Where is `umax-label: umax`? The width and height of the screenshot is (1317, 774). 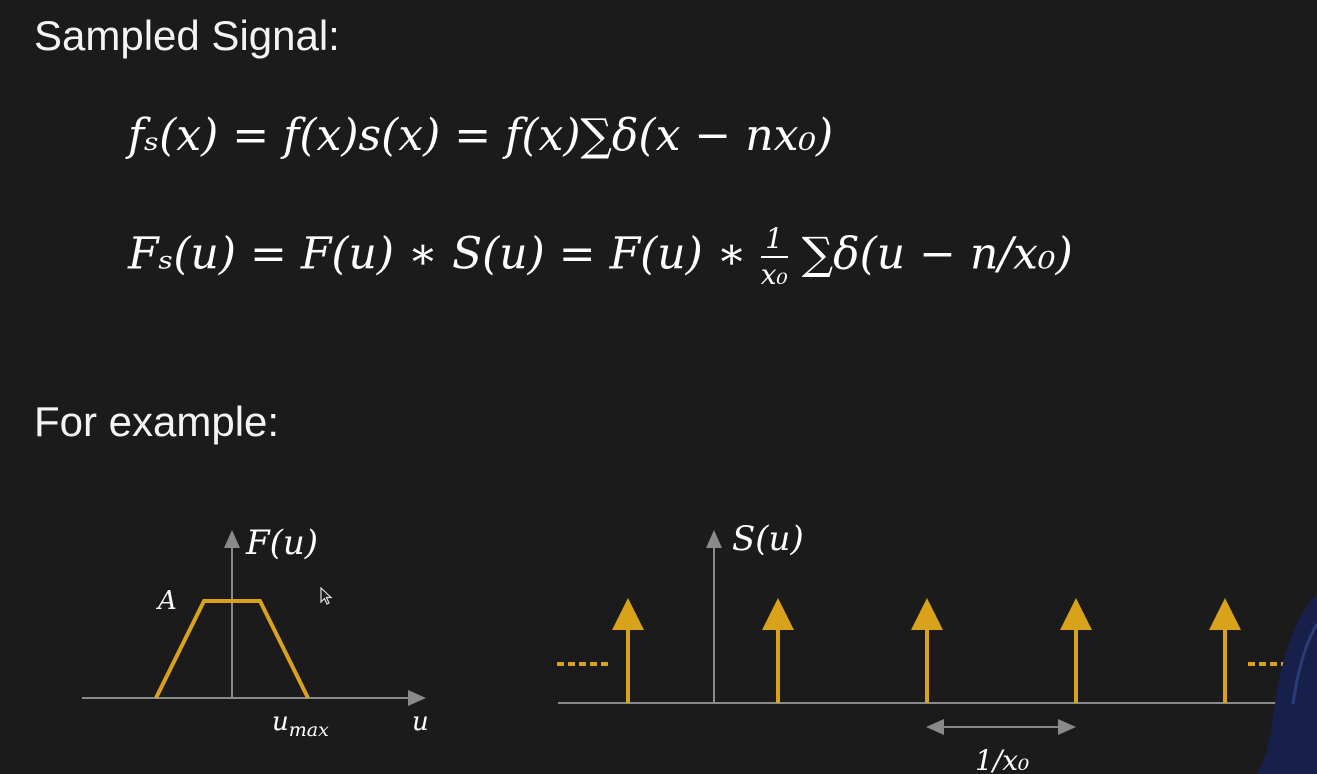
umax-label: umax is located at coordinates (300, 724).